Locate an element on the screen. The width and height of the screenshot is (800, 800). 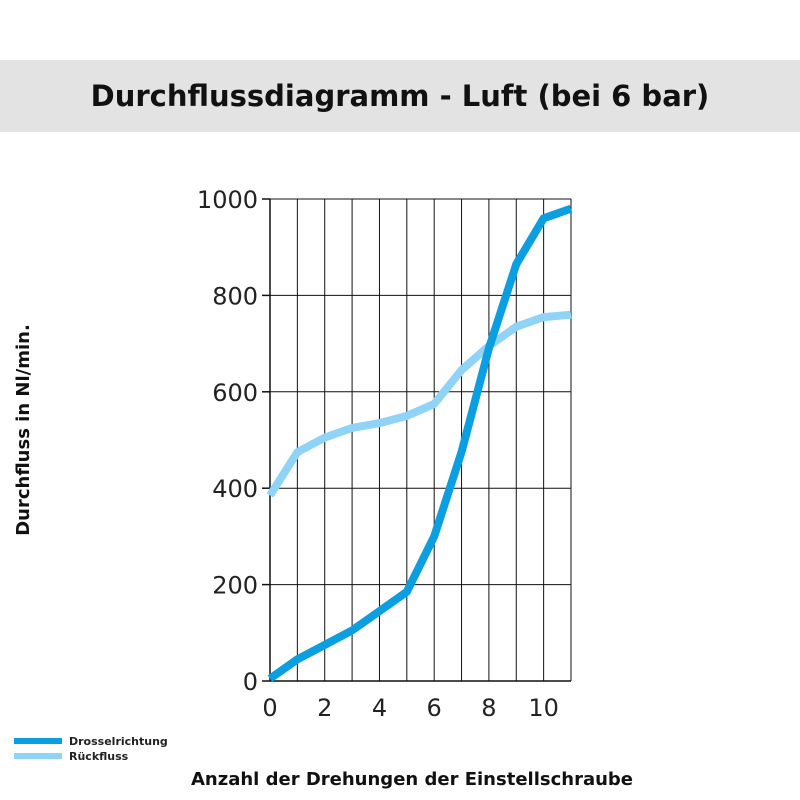
x-tick-label: 10 is located at coordinates (543, 708).